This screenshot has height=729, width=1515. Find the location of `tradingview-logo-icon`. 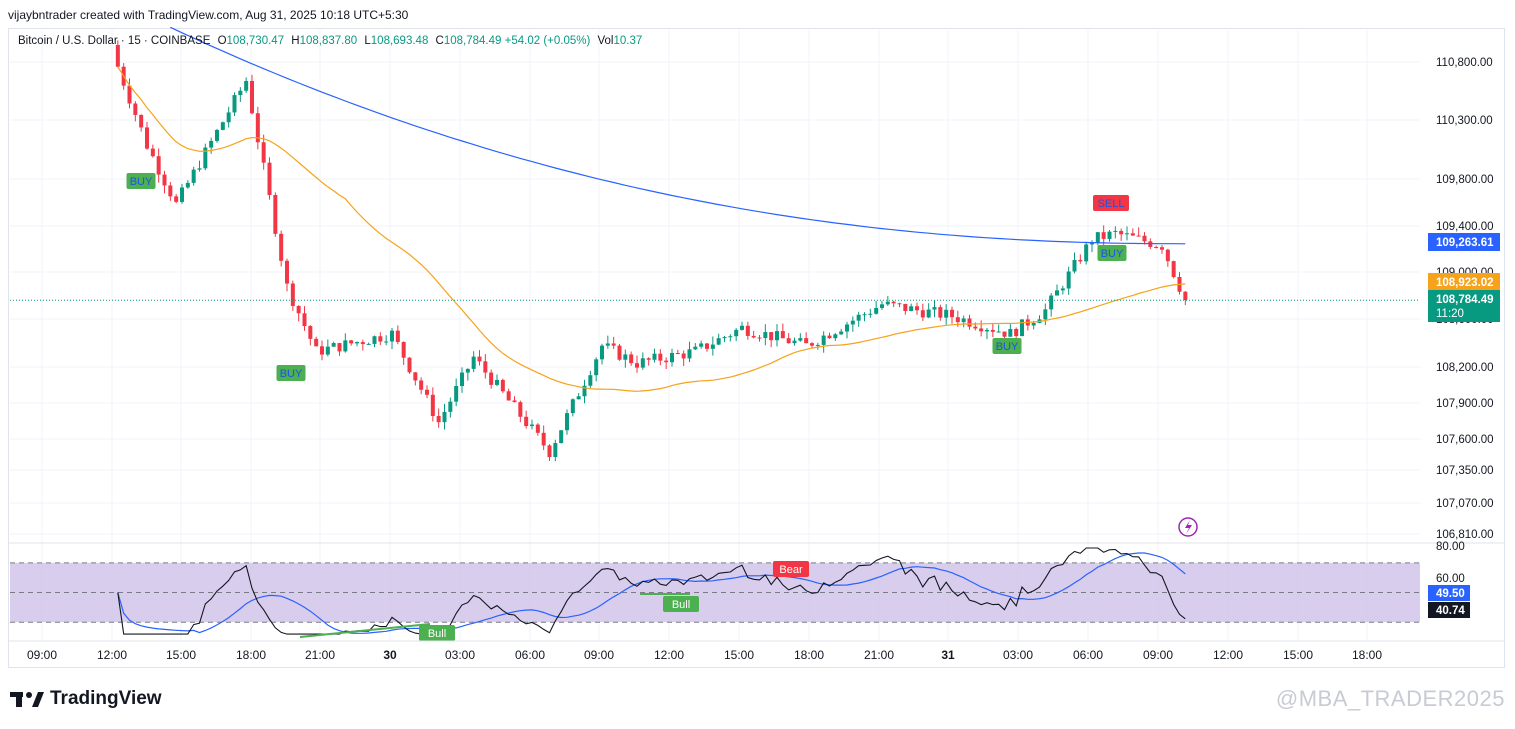

tradingview-logo-icon is located at coordinates (27, 699).